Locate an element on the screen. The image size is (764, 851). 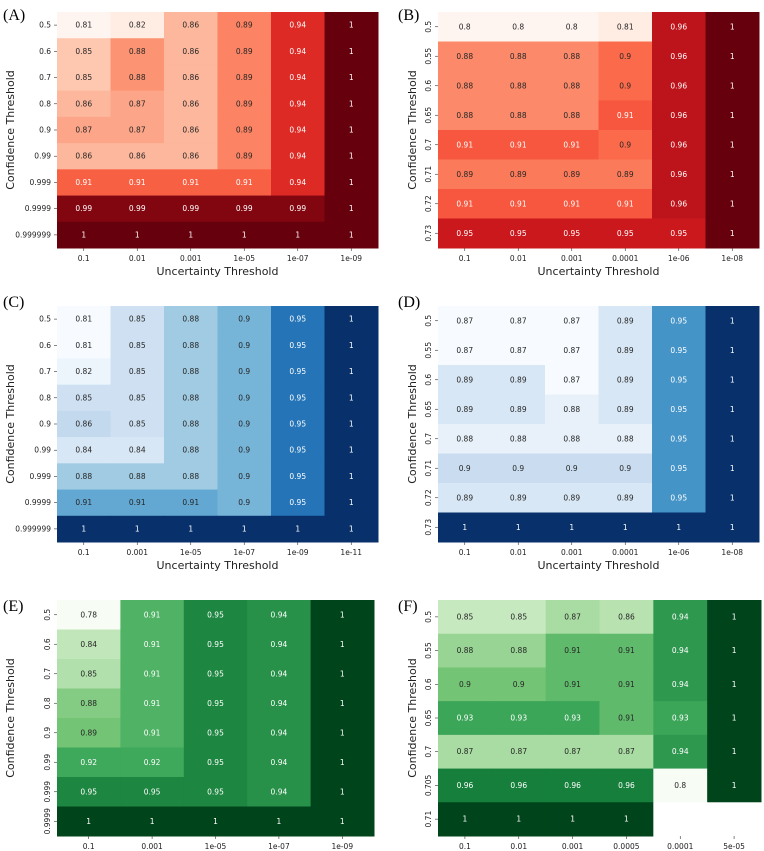
cell-value-label: 0.94 is located at coordinates (297, 77).